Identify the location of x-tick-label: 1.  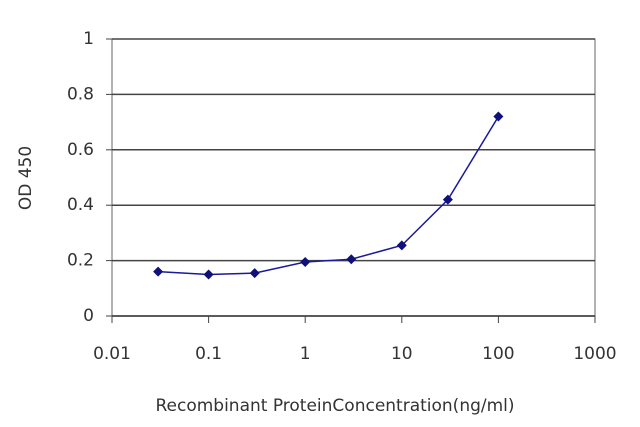
(305, 354).